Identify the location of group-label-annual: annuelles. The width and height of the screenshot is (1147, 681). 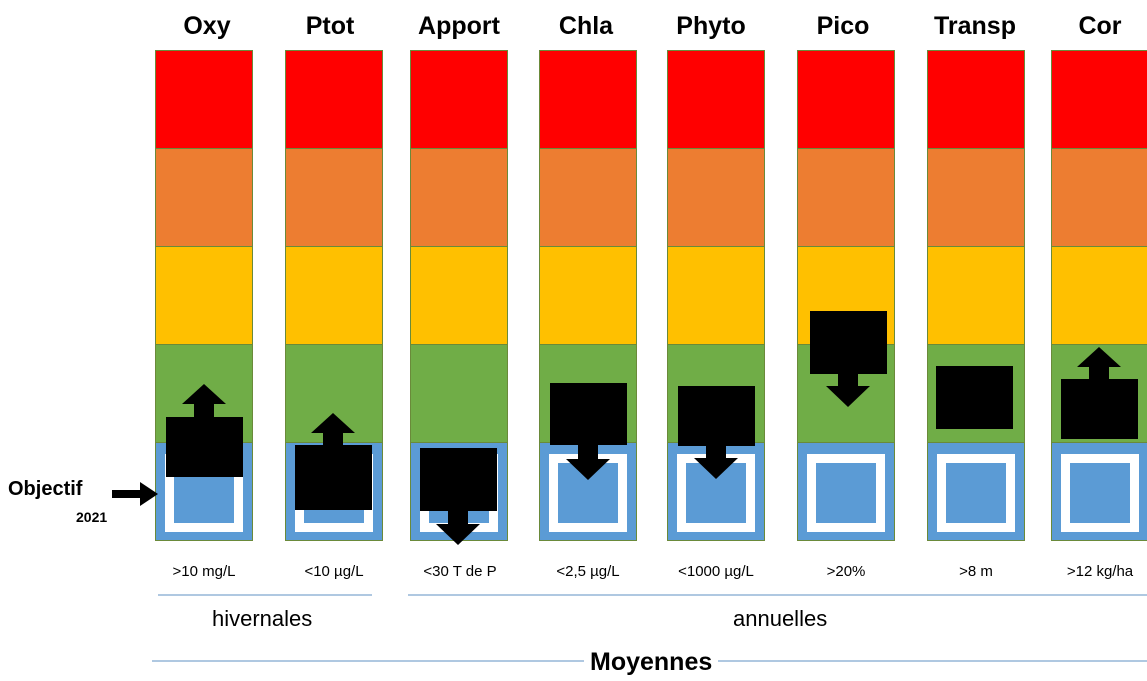
(780, 618).